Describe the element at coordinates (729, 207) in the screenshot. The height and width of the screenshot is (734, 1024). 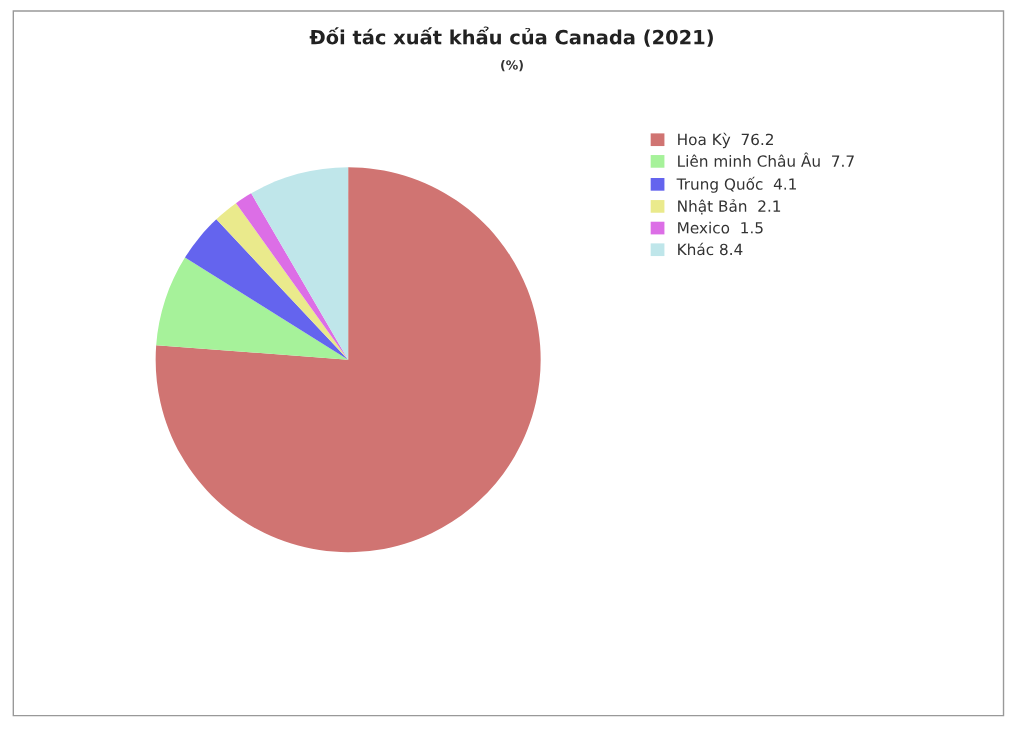
I see `legend-label: Nhật Bản 2.1` at that location.